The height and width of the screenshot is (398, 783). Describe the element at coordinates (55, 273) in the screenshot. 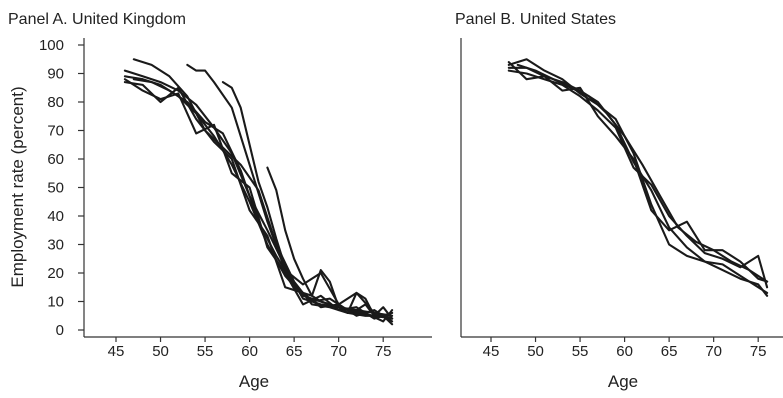

I see `panel-a-y-tick-label: 20` at that location.